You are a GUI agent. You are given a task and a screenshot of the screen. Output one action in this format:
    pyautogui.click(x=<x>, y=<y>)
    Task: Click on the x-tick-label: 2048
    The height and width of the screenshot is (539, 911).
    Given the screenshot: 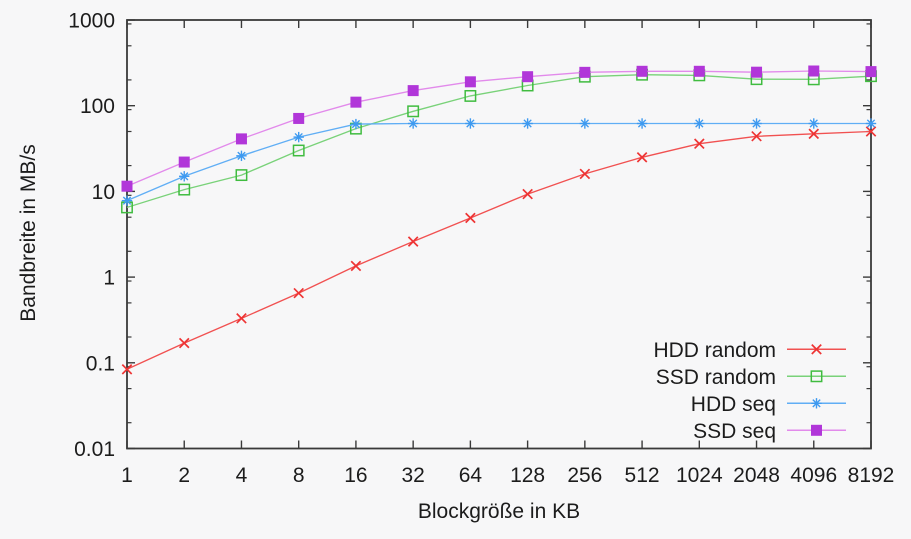 What is the action you would take?
    pyautogui.click(x=756, y=475)
    